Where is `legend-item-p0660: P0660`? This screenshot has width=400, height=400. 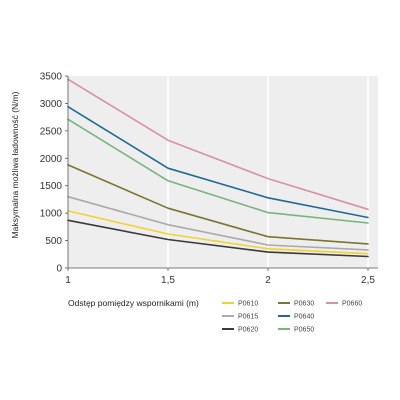
legend-item-p0660: P0660 is located at coordinates (344, 304).